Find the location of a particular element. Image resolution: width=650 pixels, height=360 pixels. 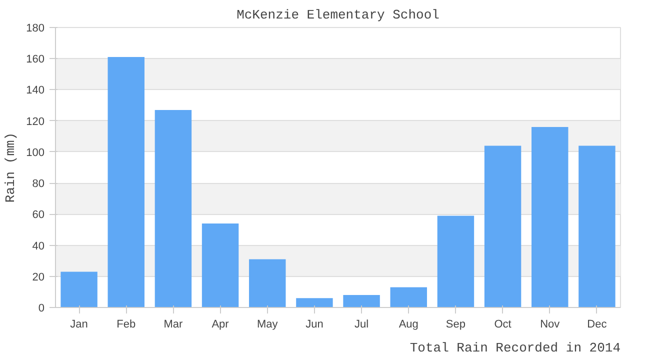

x-tick-label: Mar is located at coordinates (174, 324).